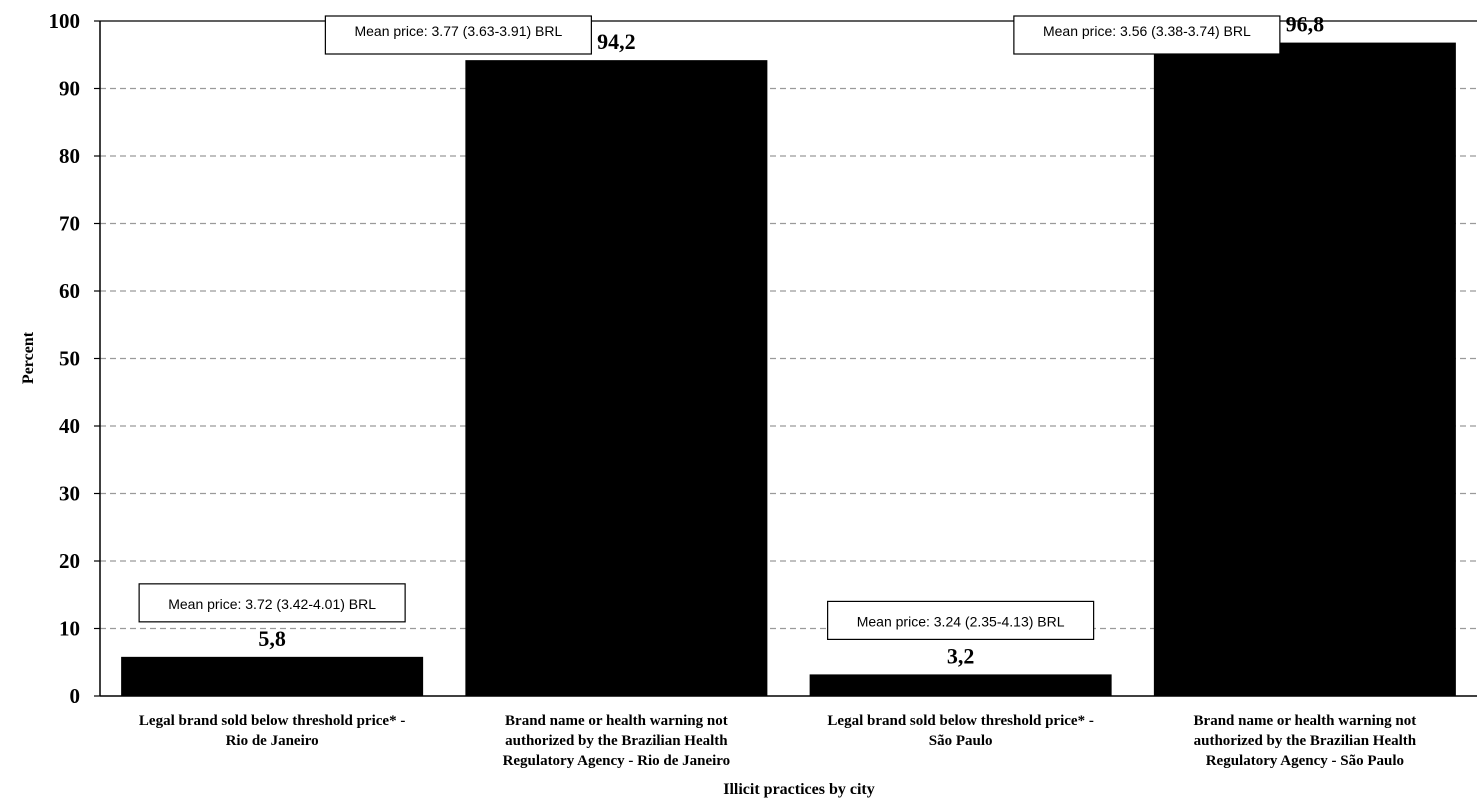 The image size is (1477, 800). I want to click on value-label: 3,2, so click(961, 655).